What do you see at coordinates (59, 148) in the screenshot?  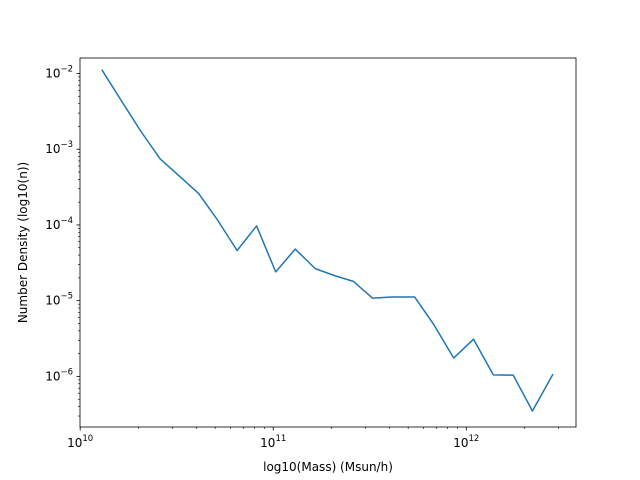 I see `y-tick-label: 10⁻³` at bounding box center [59, 148].